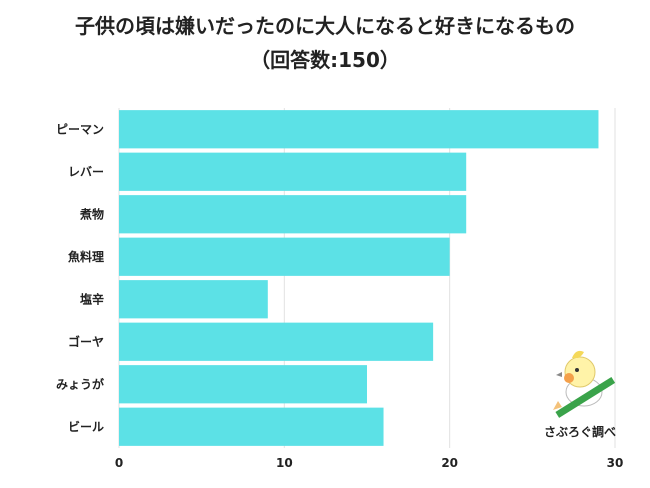 The height and width of the screenshot is (488, 650). I want to click on category-label: ビール, so click(86, 426).